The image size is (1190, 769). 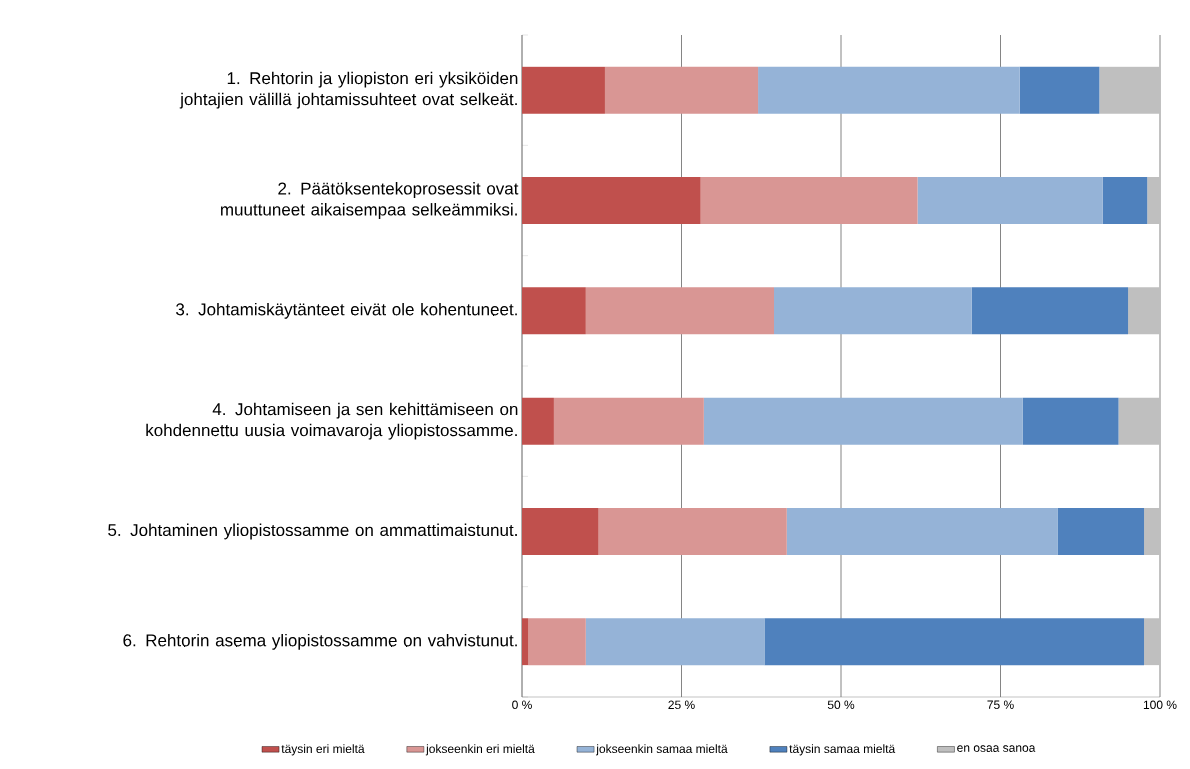 What do you see at coordinates (323, 750) in the screenshot?
I see `legend-label: täysin eri mieltä` at bounding box center [323, 750].